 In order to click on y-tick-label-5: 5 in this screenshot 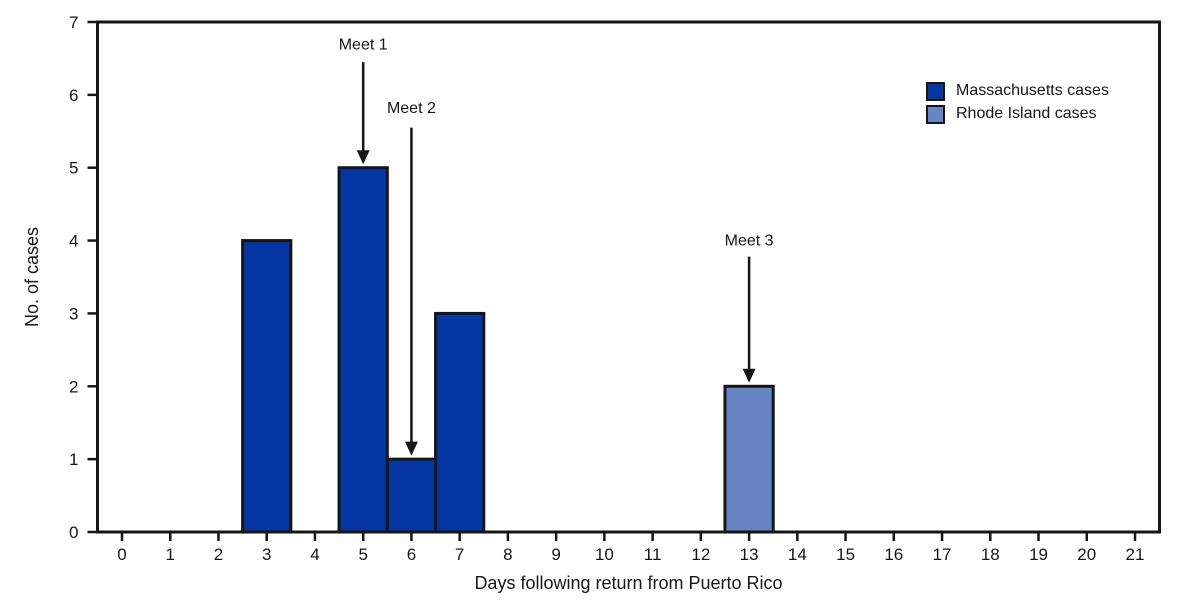, I will do `click(73, 168)`.